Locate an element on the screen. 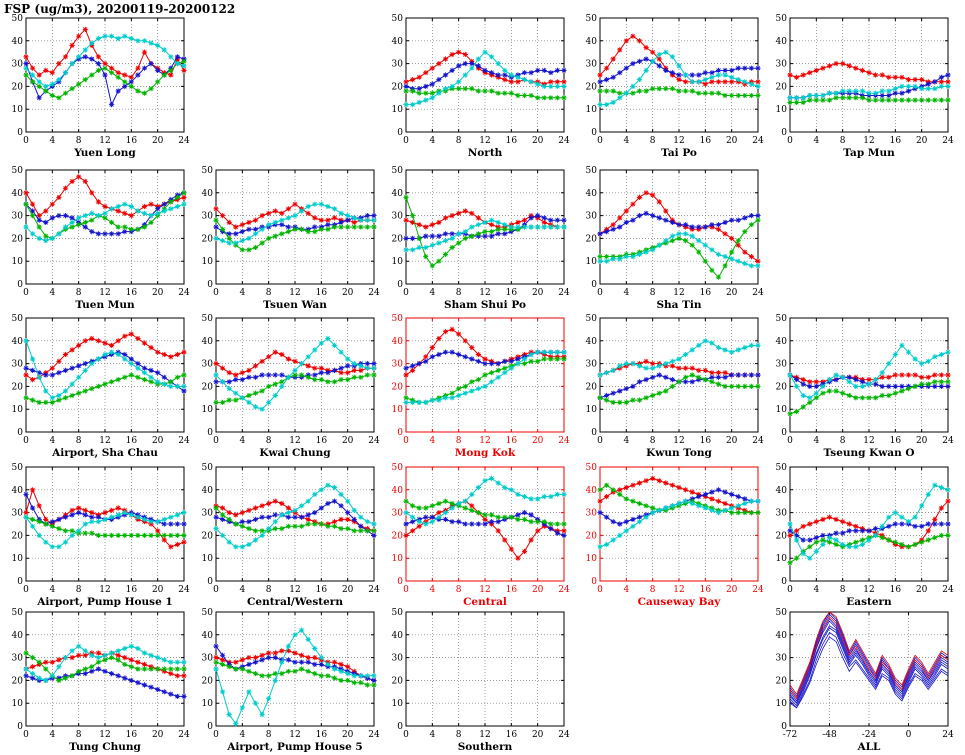  chart-title: Airport, Sha Chau is located at coordinates (104, 453).